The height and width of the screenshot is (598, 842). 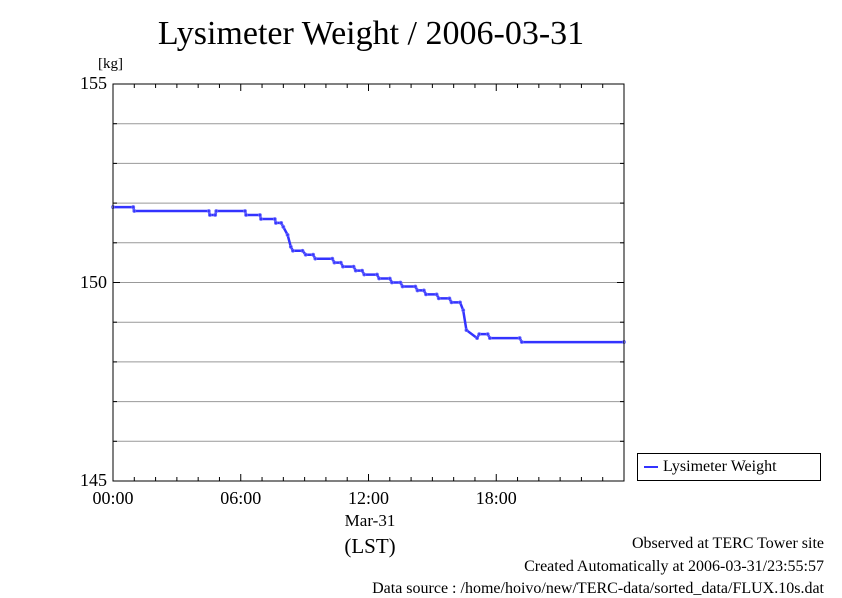 I want to click on footer-observed-site: Observed at TERC Tower site, so click(x=727, y=543).